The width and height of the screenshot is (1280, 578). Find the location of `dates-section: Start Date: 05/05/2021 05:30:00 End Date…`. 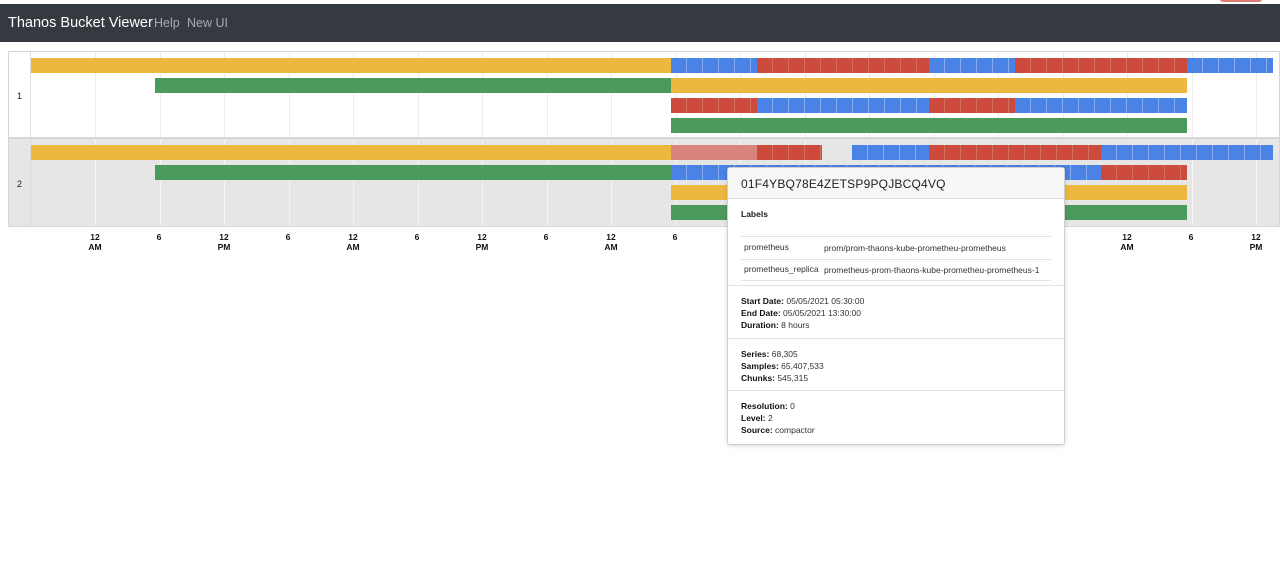

dates-section: Start Date: 05/05/2021 05:30:00 End Date… is located at coordinates (896, 312).